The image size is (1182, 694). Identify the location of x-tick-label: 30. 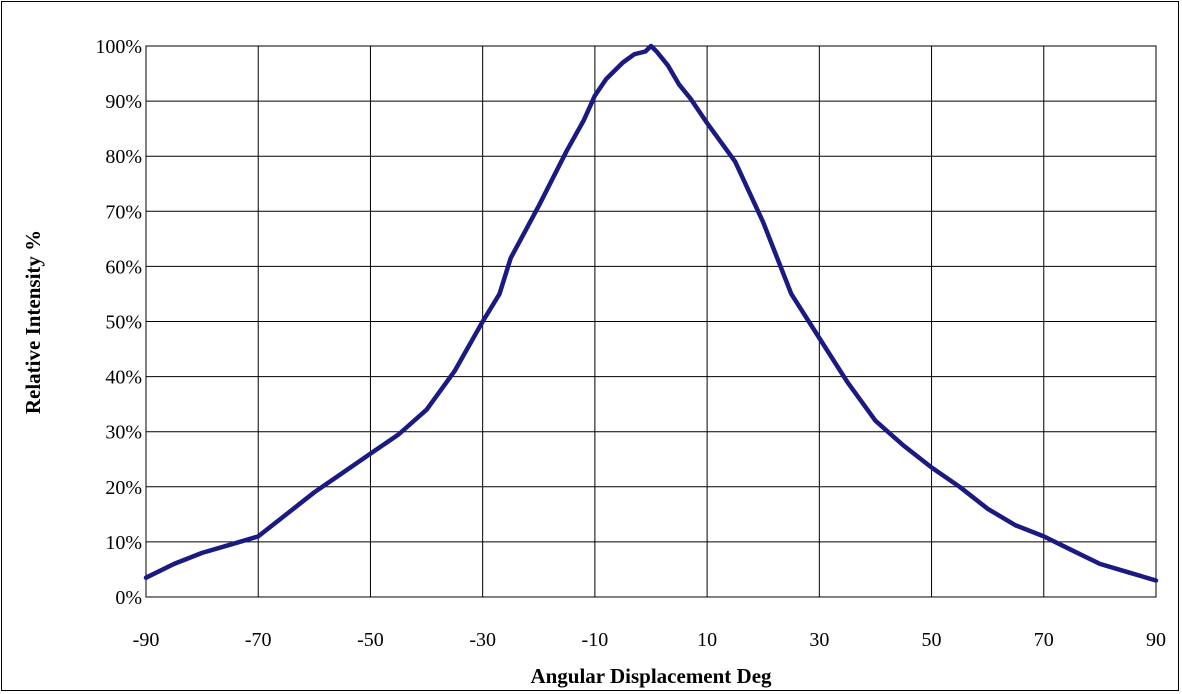
(819, 640).